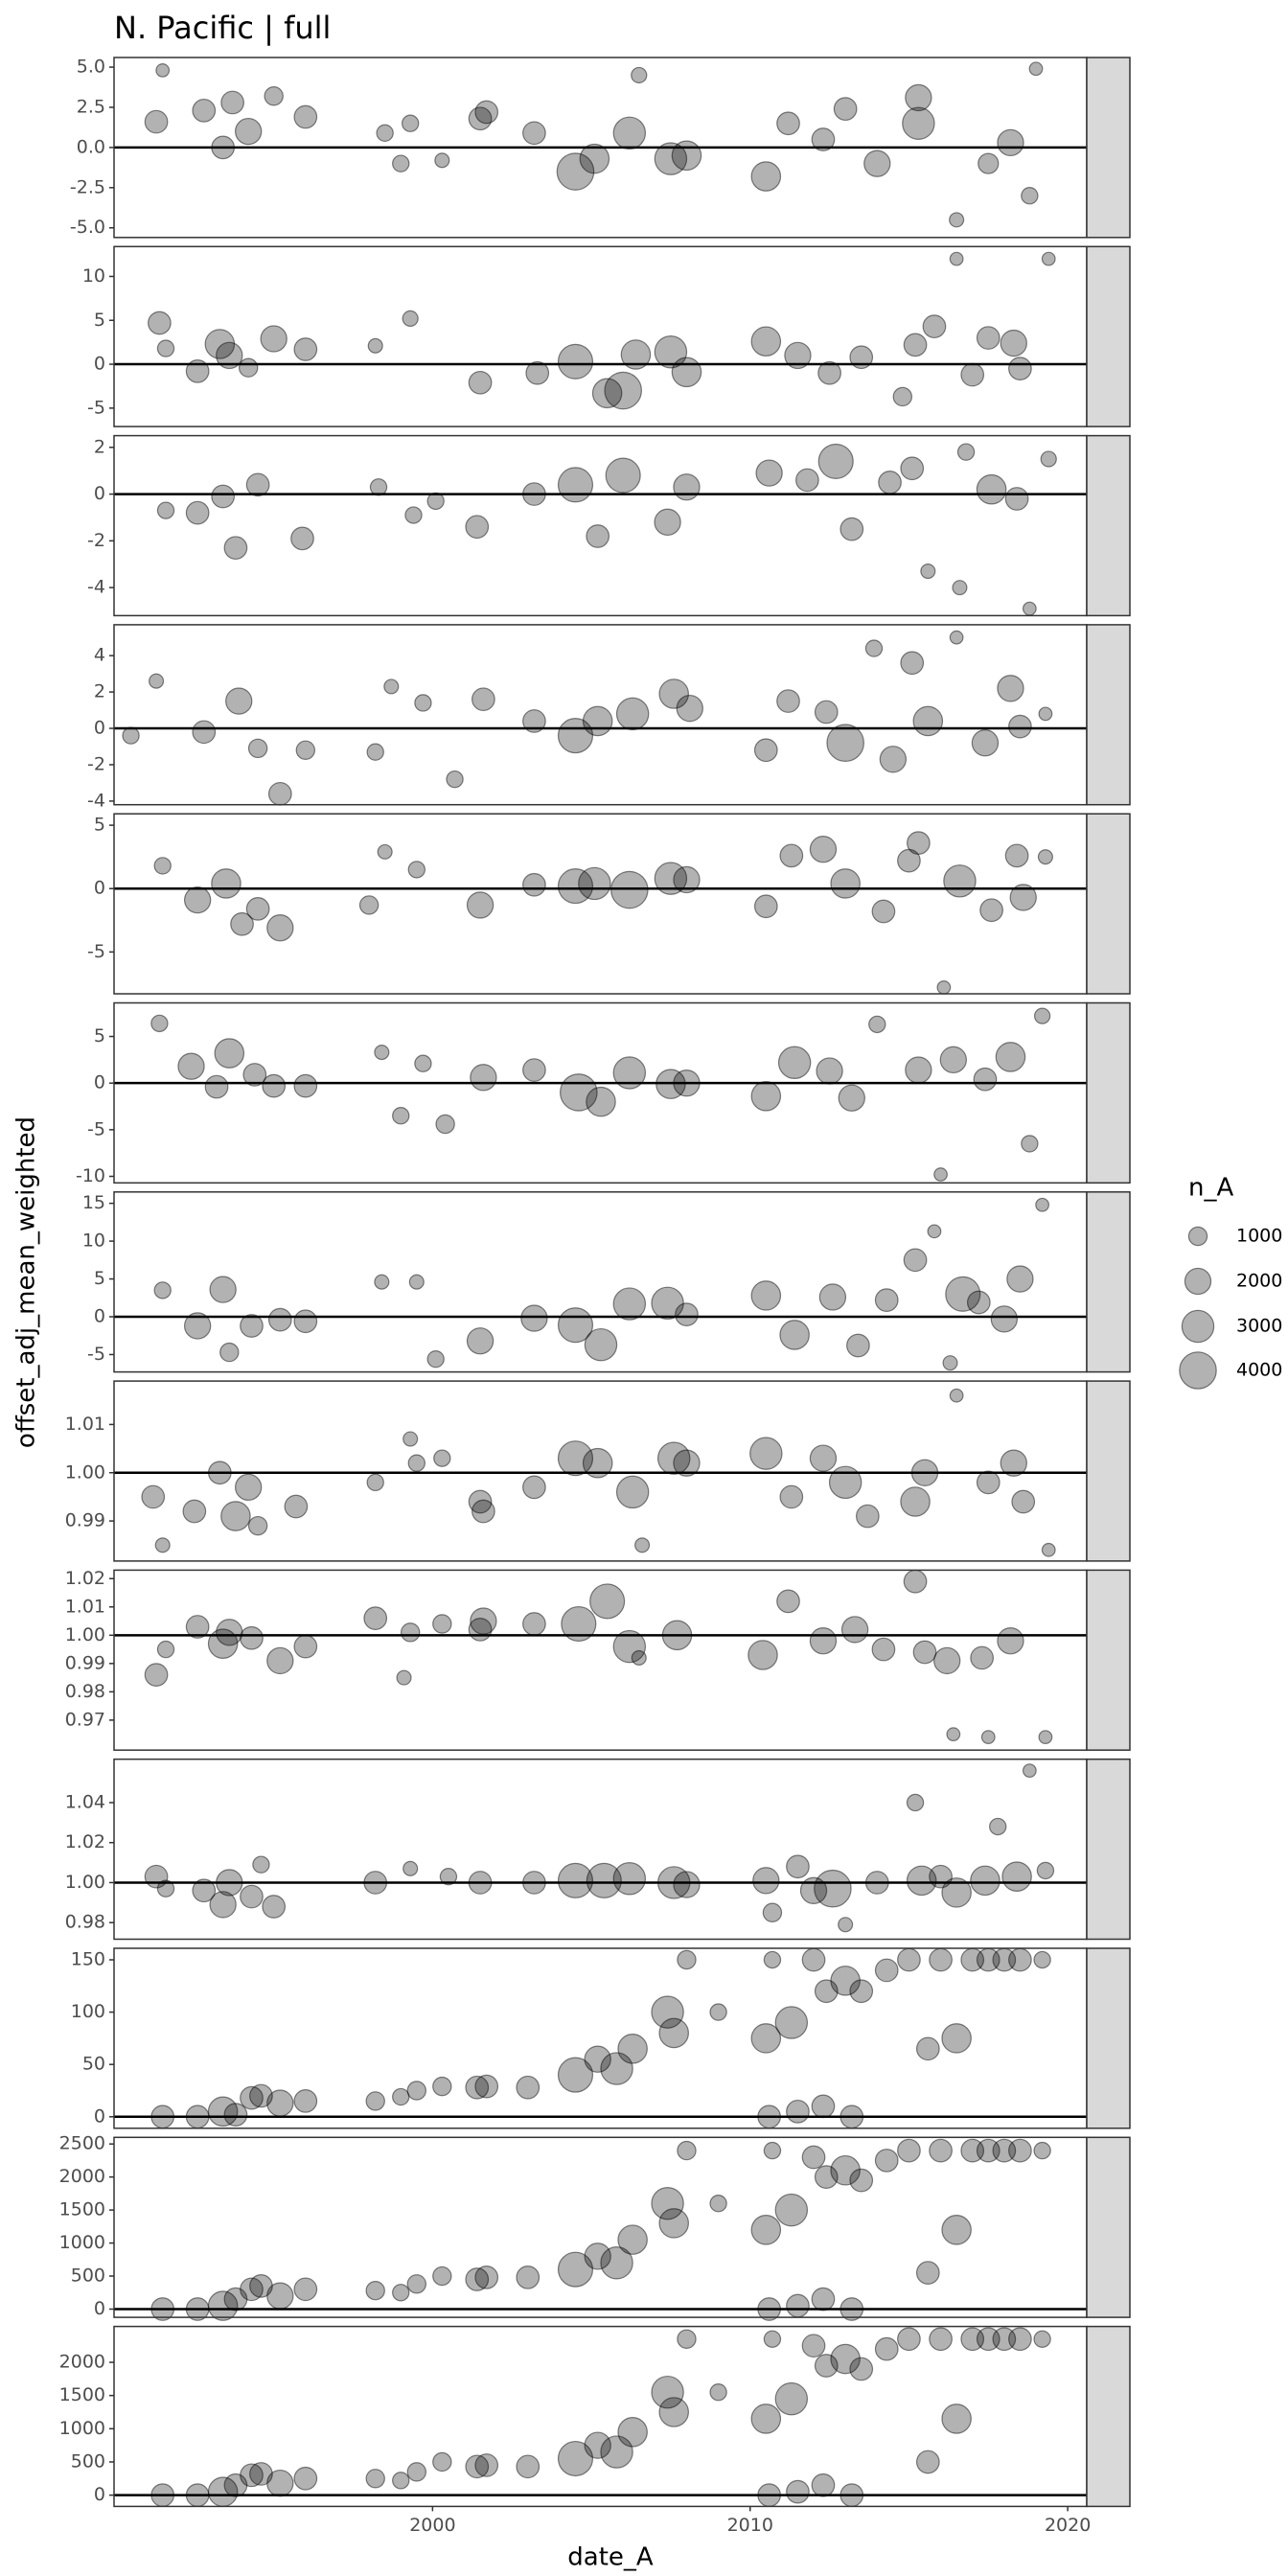 This screenshot has height=2576, width=1288. What do you see at coordinates (1259, 1370) in the screenshot?
I see `legend-label: 4000` at bounding box center [1259, 1370].